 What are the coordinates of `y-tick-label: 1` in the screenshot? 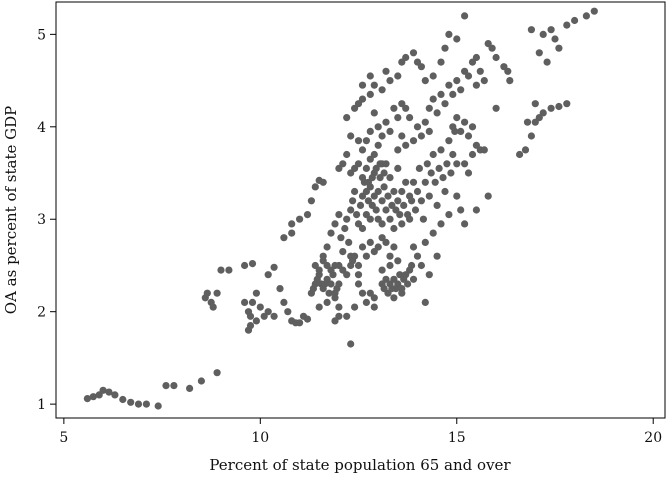 It's located at (41, 405).